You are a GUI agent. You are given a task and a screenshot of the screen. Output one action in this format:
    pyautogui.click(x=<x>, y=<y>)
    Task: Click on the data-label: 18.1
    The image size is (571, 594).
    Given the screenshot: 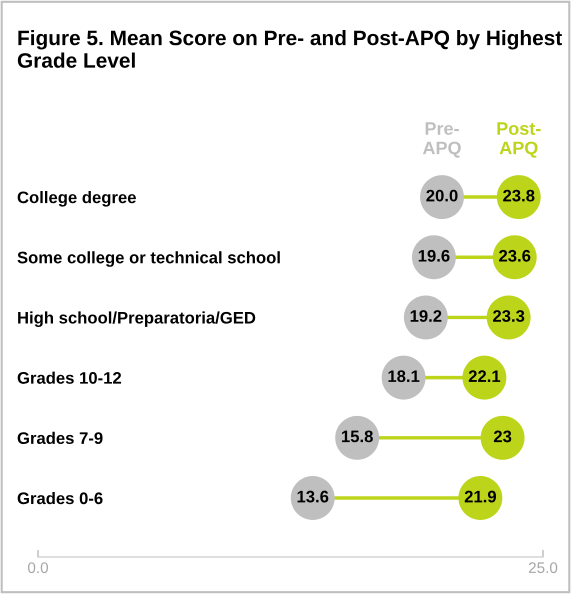 What is the action you would take?
    pyautogui.click(x=404, y=376)
    